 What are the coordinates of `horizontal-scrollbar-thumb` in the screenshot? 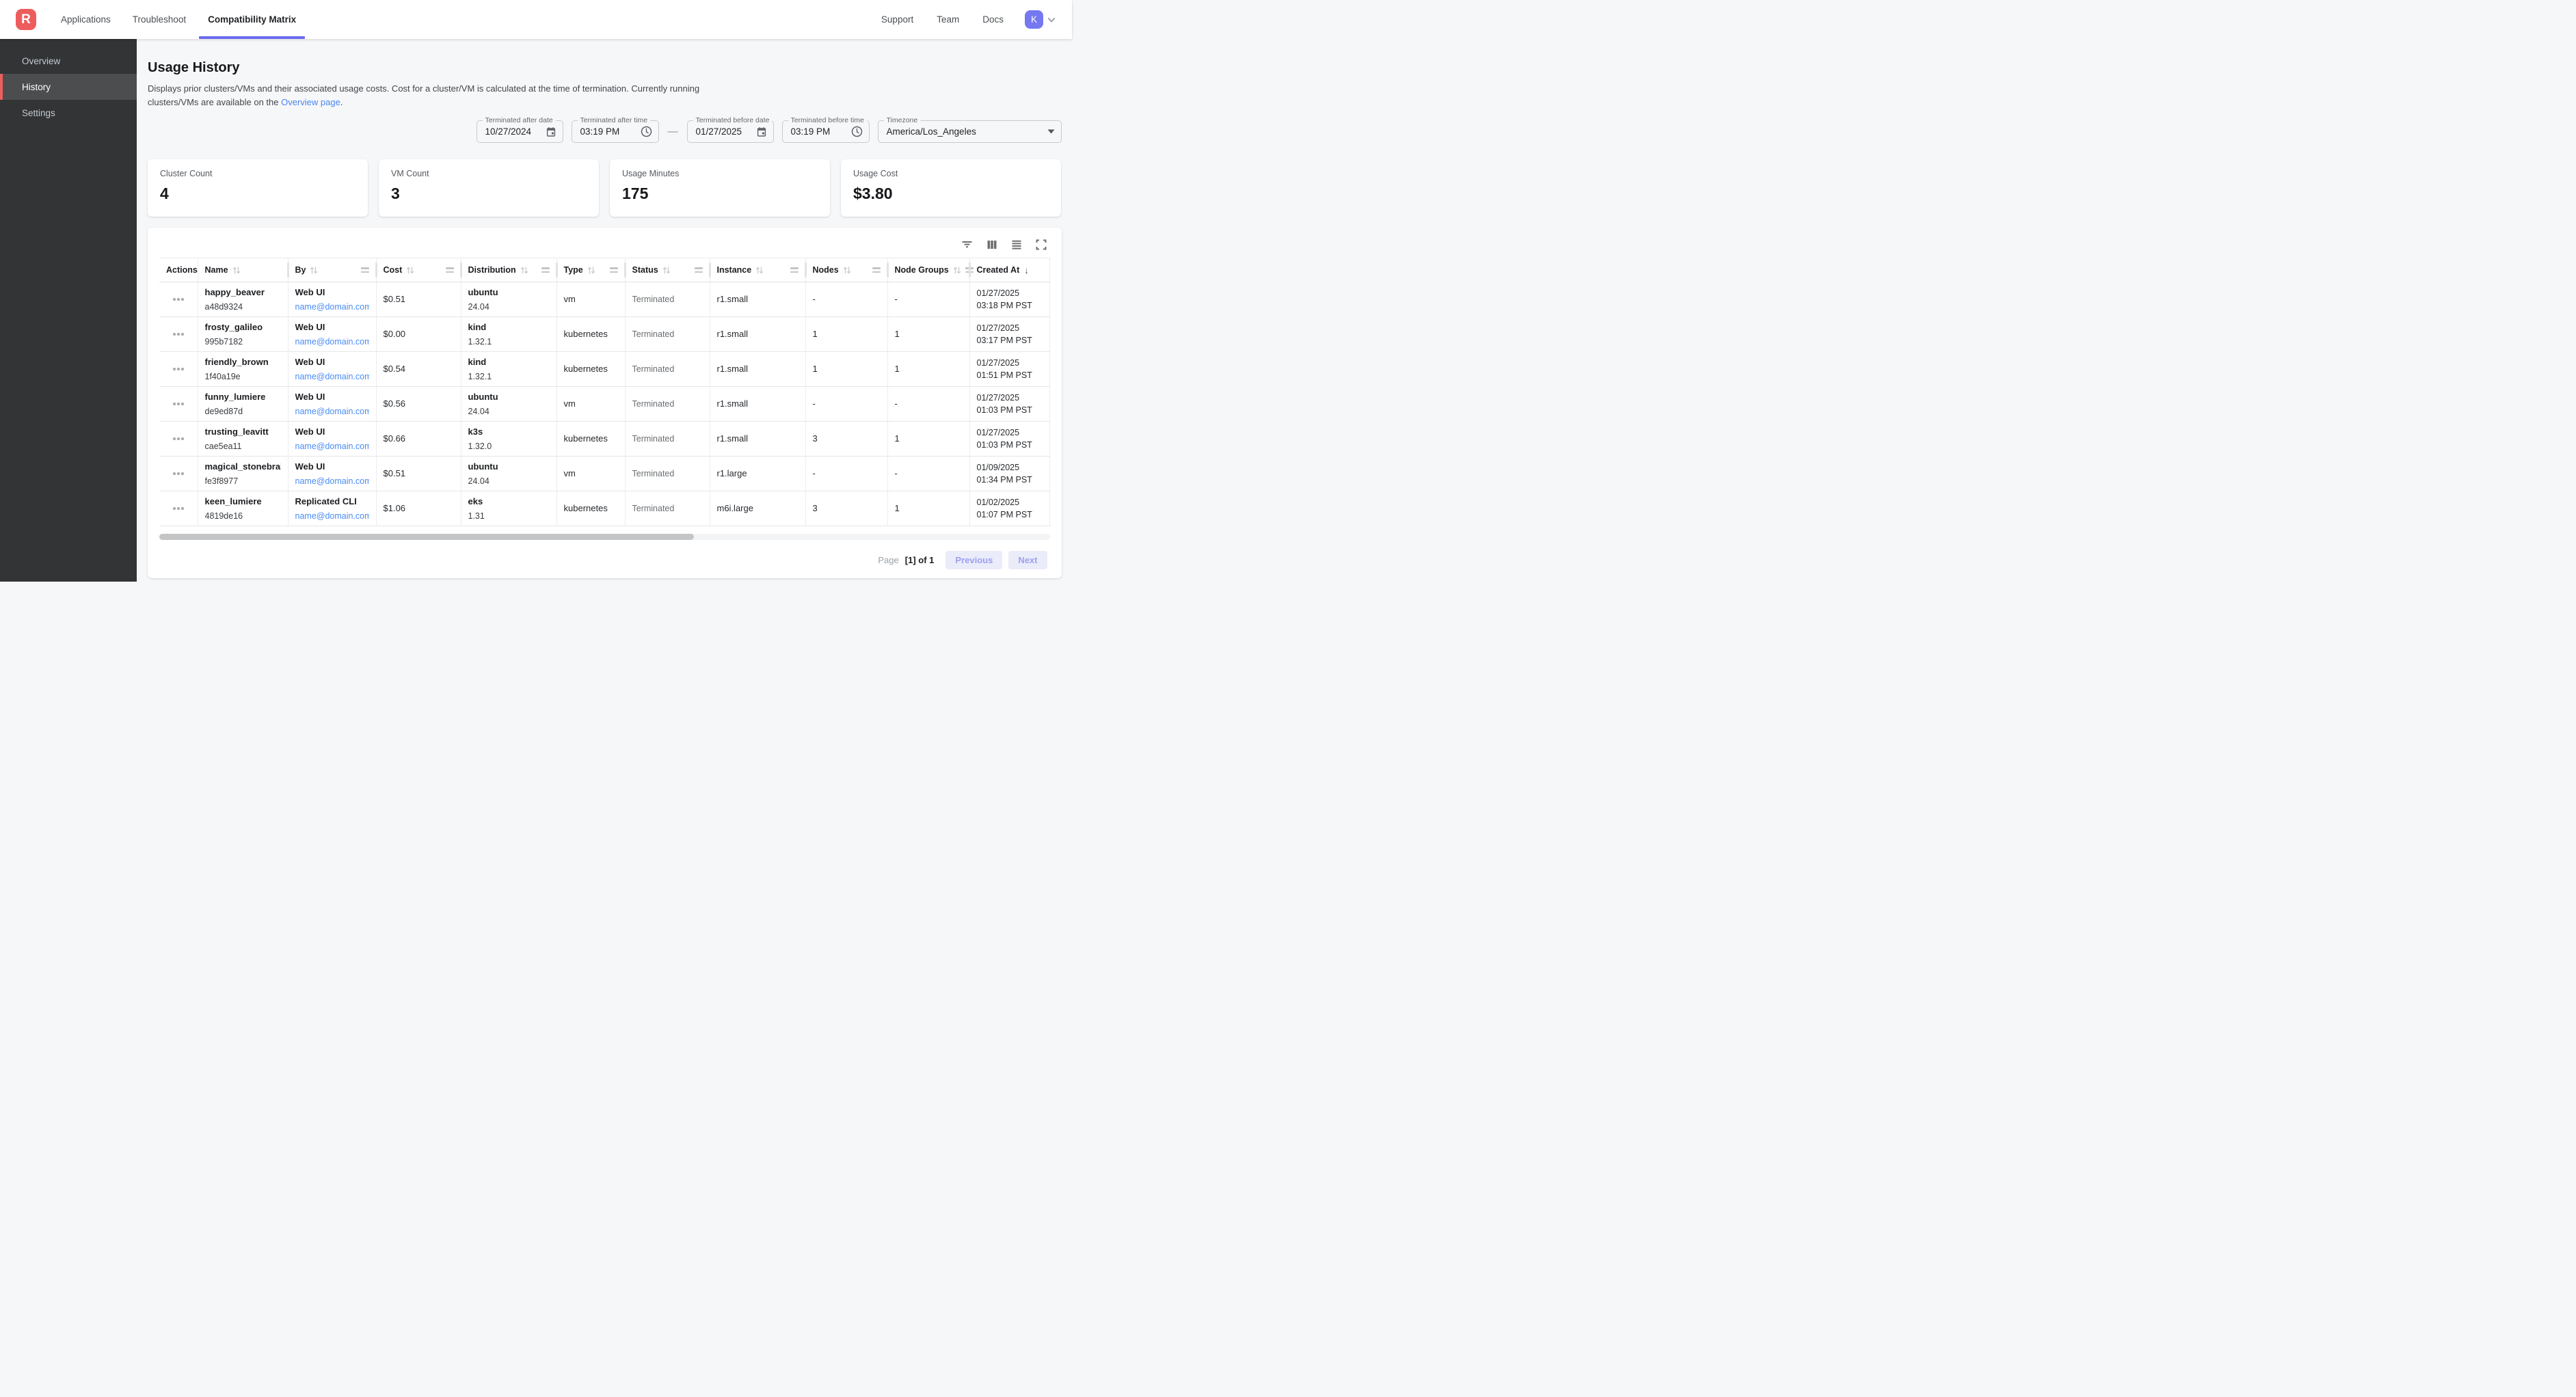 It's located at (426, 537).